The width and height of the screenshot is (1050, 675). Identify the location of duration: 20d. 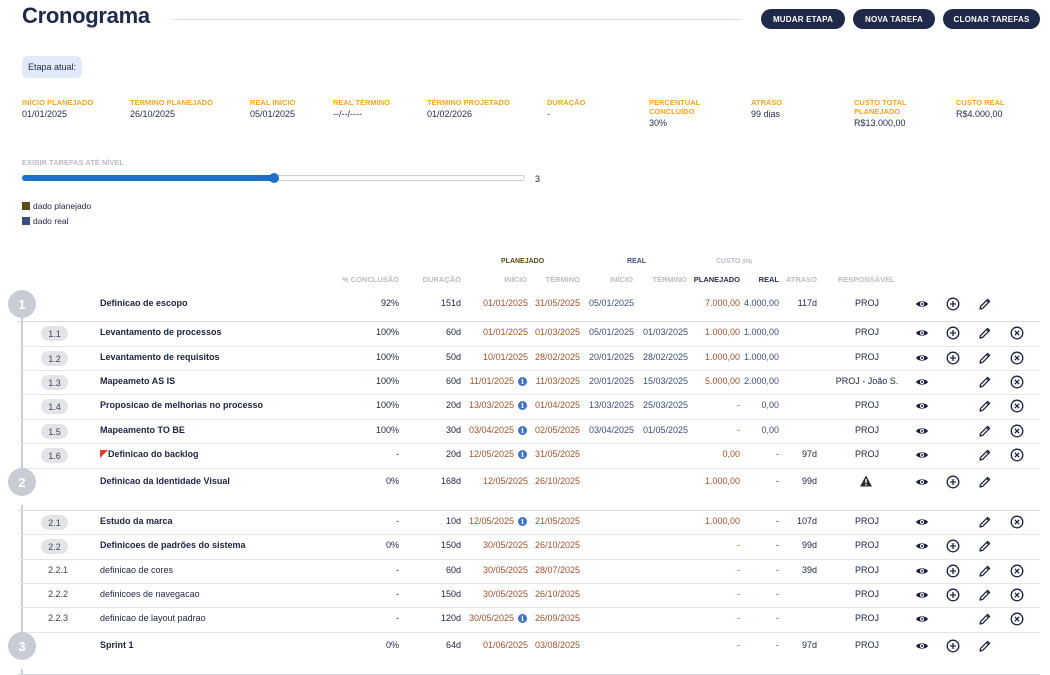
(453, 454).